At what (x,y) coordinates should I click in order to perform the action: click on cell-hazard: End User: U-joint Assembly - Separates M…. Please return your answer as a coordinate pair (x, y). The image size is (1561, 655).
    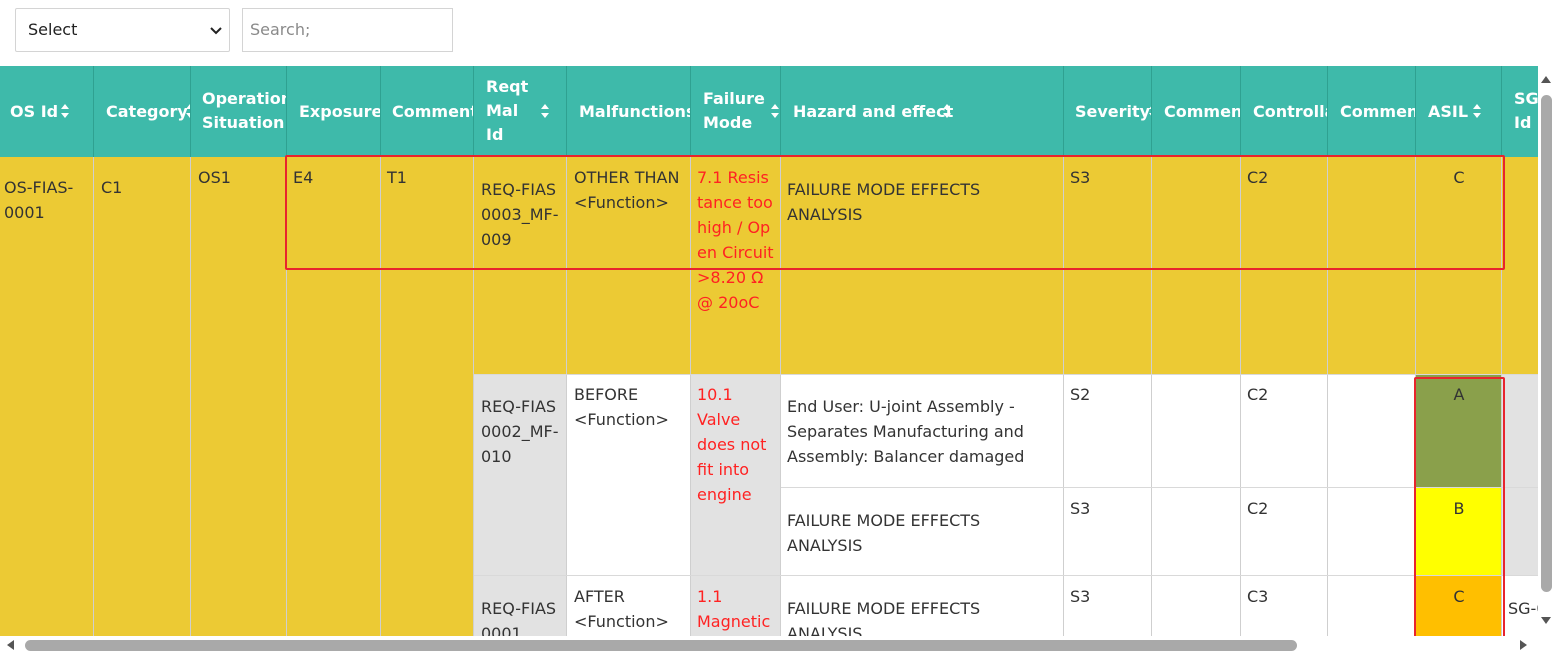
    Looking at the image, I should click on (922, 431).